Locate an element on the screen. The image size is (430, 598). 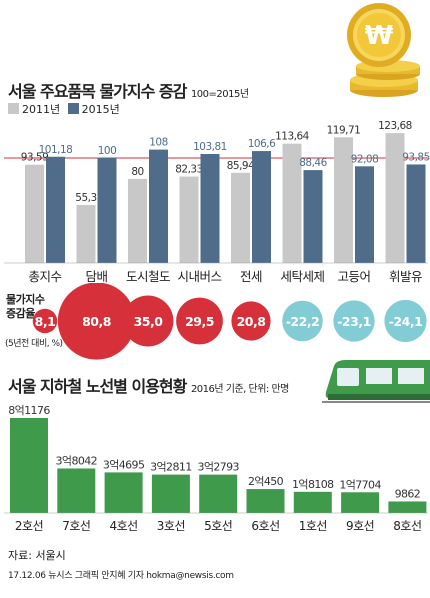
subway-line-label-5: 6호선 is located at coordinates (265, 526).